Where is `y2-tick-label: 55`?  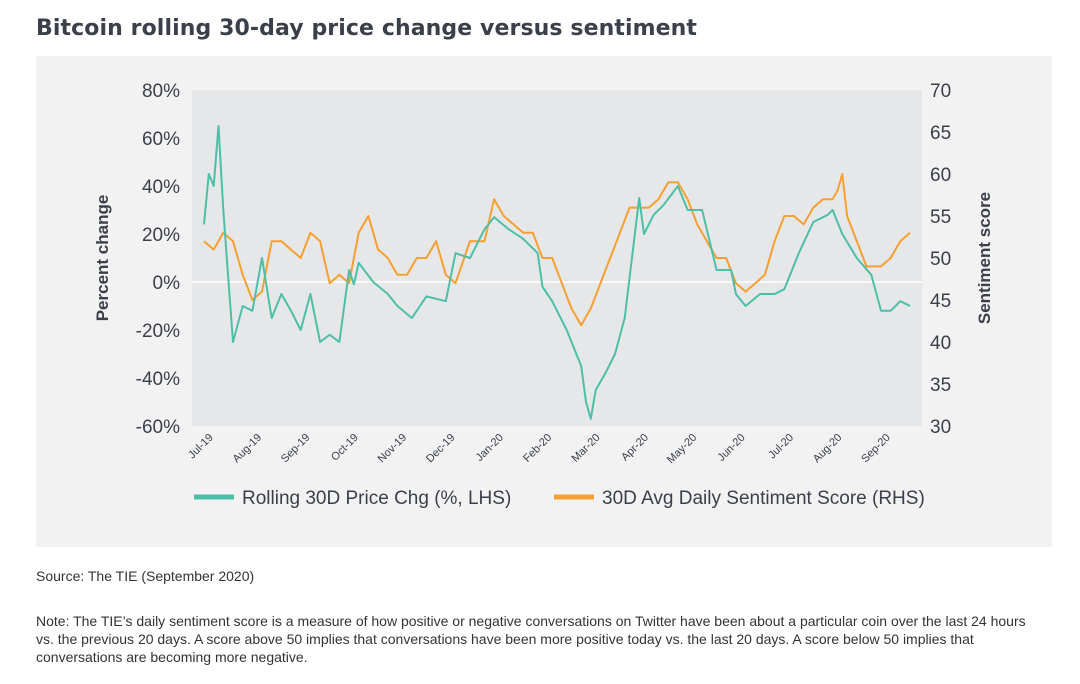
y2-tick-label: 55 is located at coordinates (940, 217).